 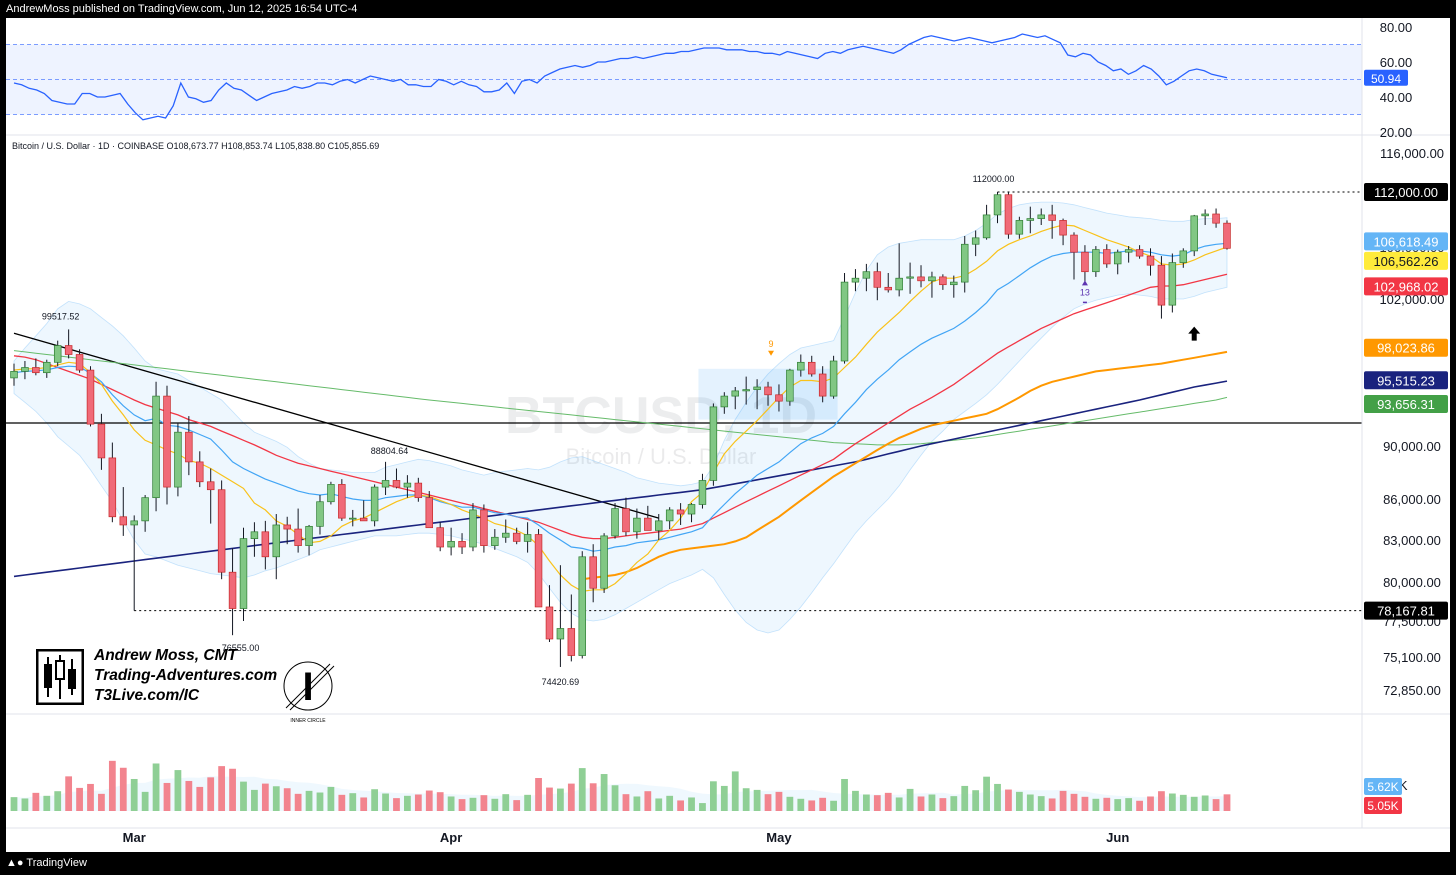 I want to click on price-tag-label: 93,656.31, so click(x=1406, y=404).